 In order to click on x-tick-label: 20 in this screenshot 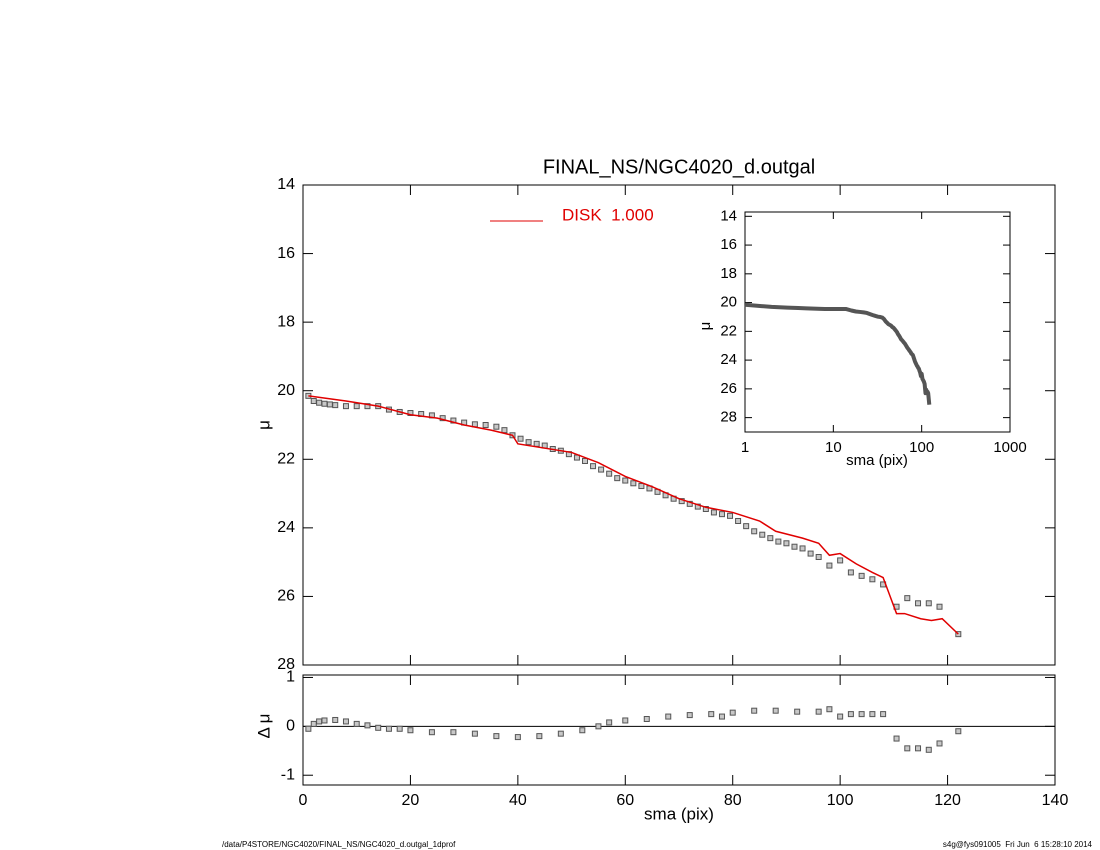, I will do `click(411, 800)`.